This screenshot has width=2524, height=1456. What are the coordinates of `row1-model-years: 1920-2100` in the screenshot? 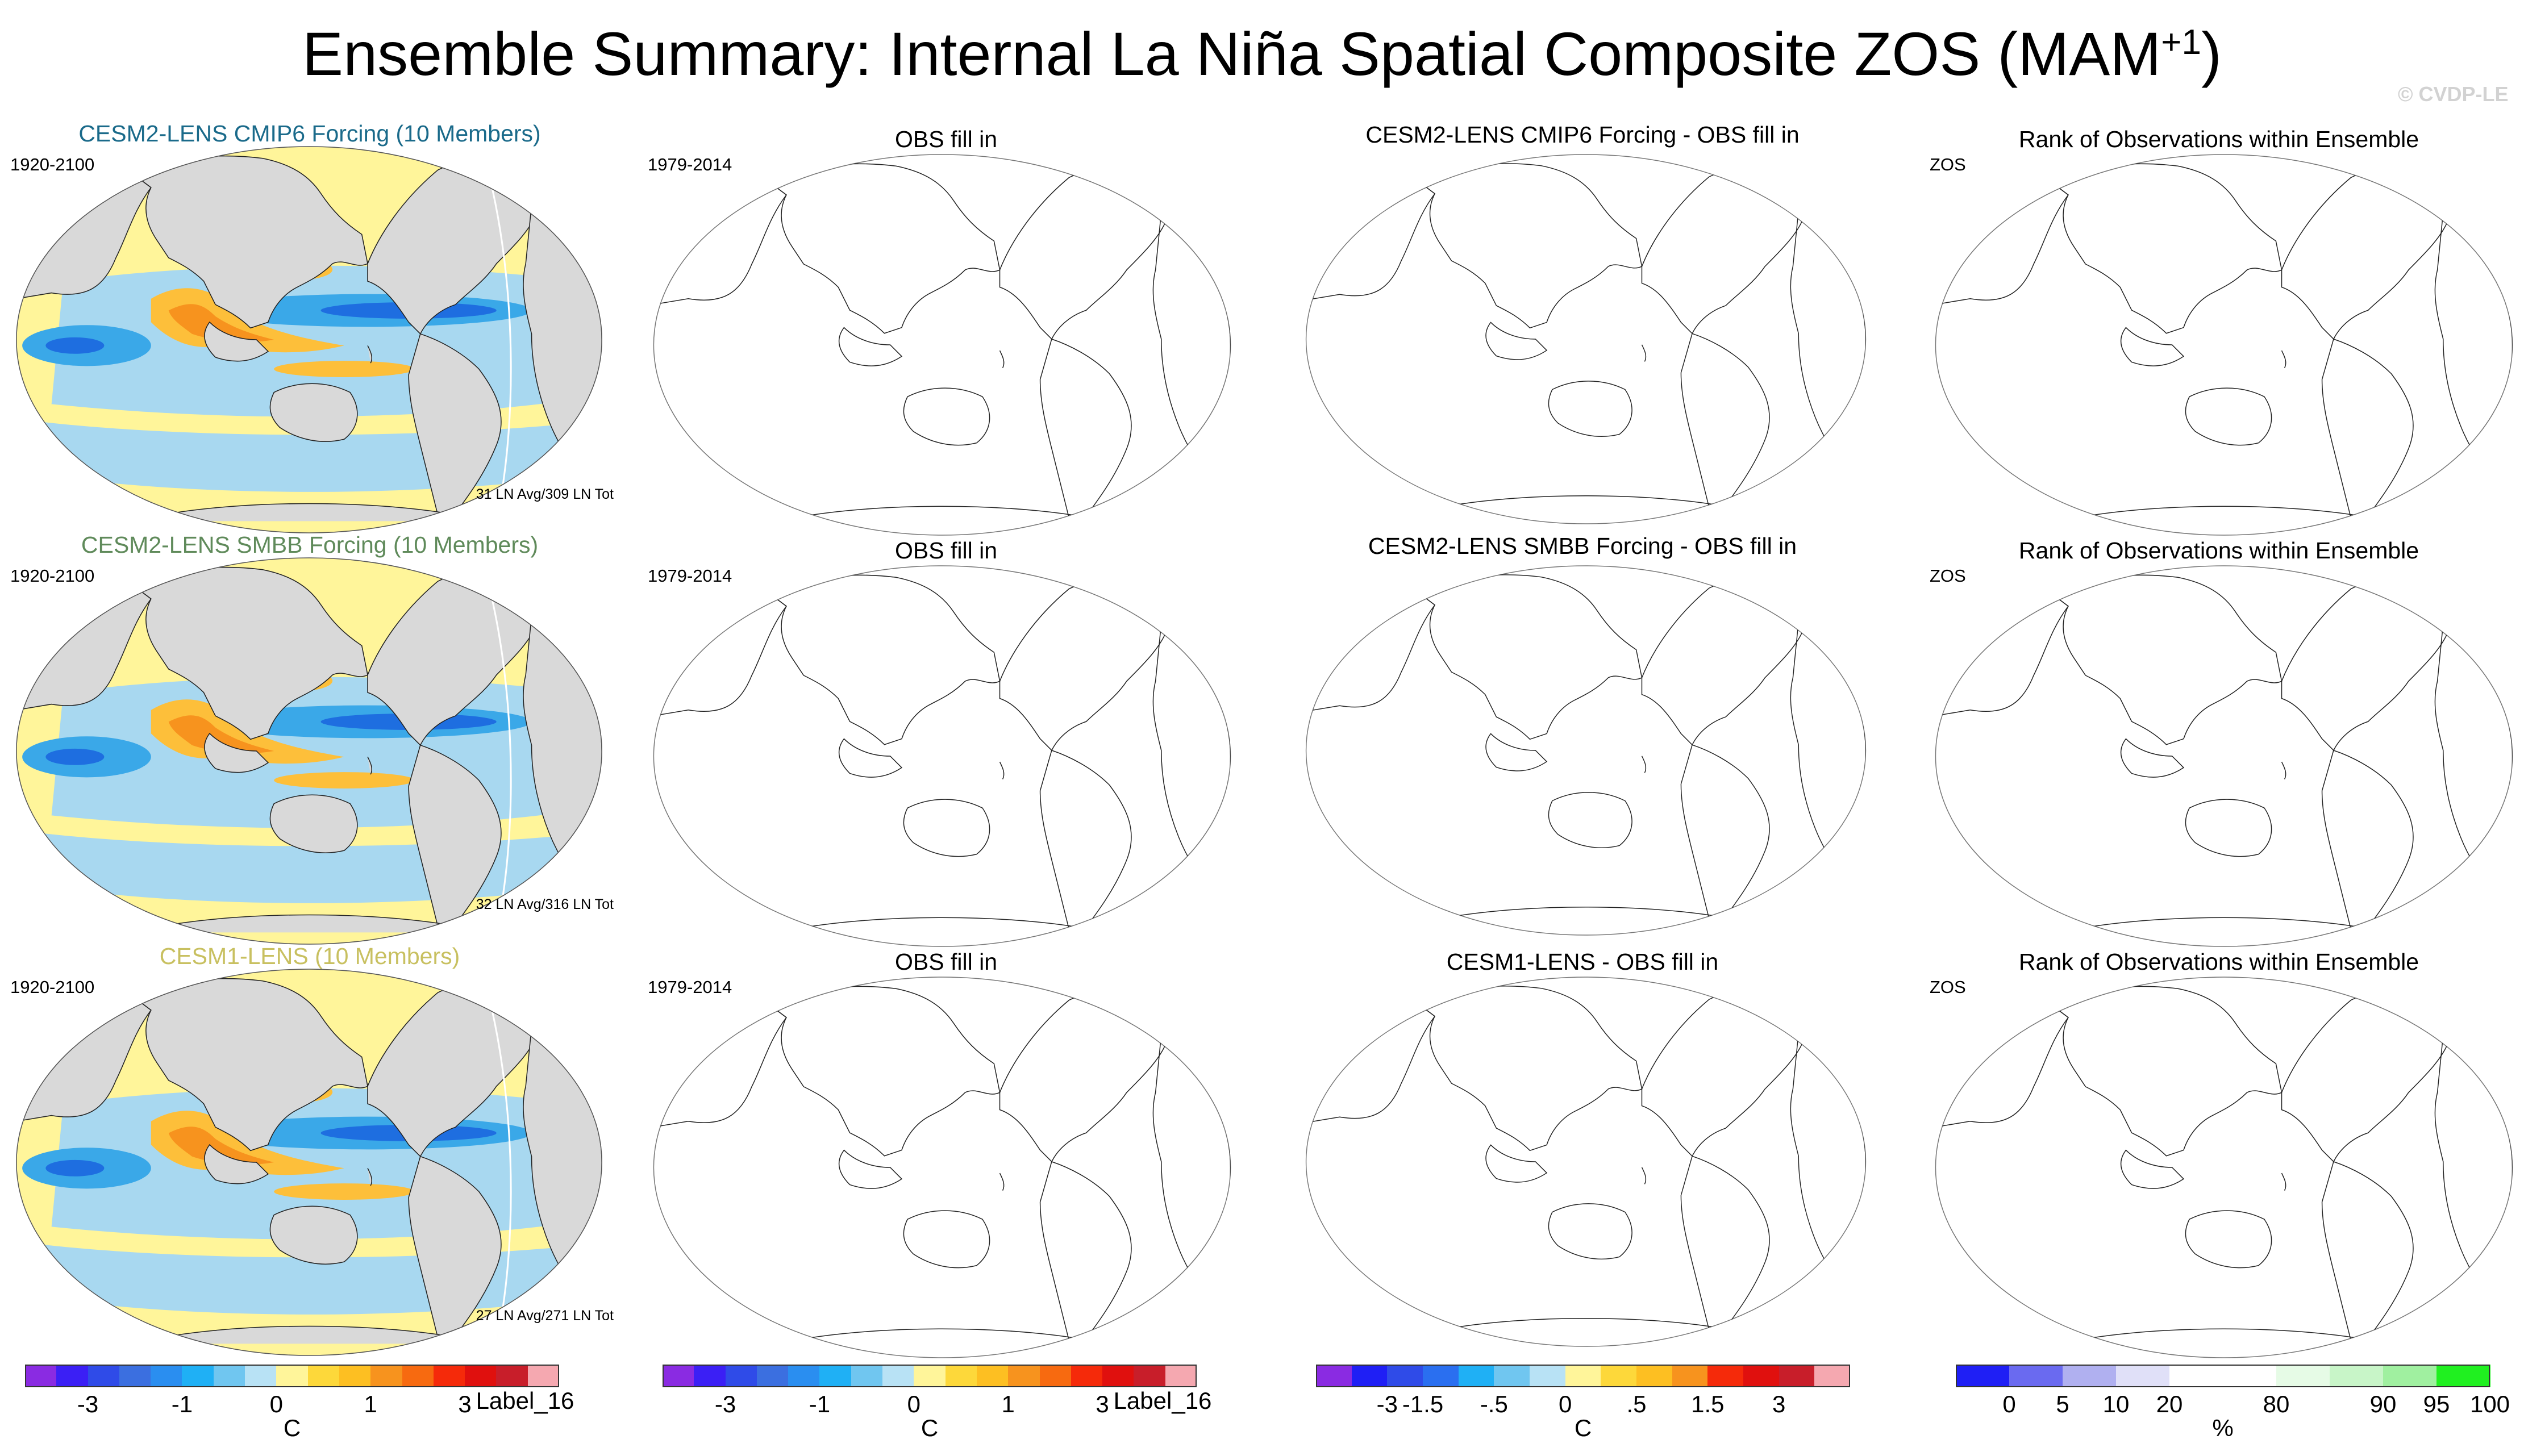 It's located at (52, 164).